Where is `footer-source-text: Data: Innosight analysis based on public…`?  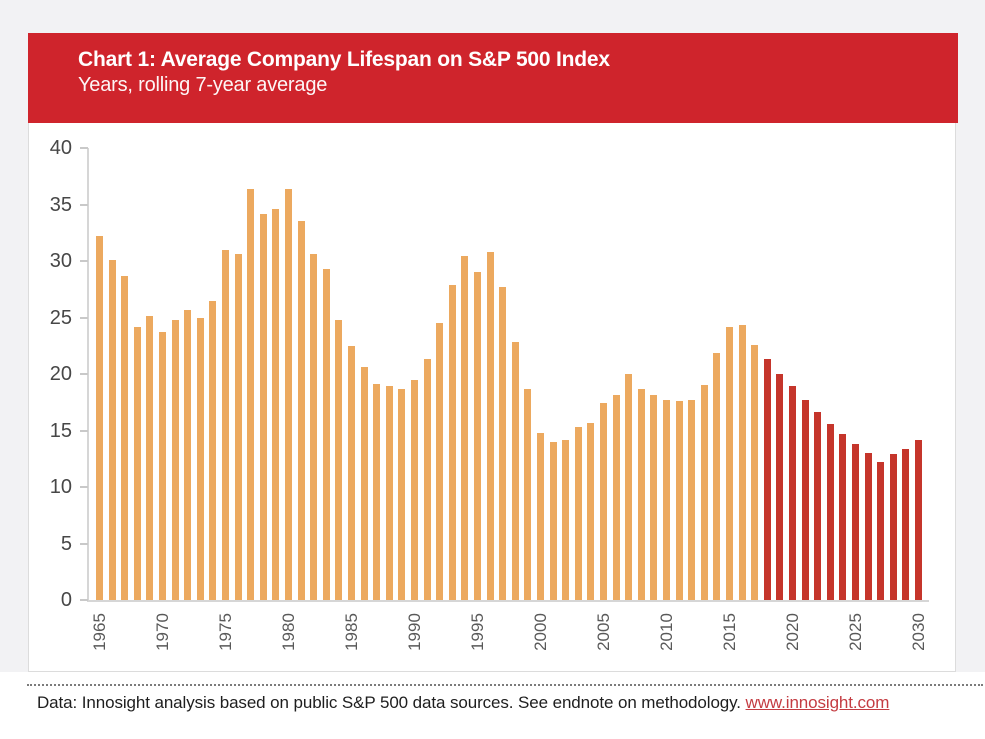 footer-source-text: Data: Innosight analysis based on public… is located at coordinates (391, 702).